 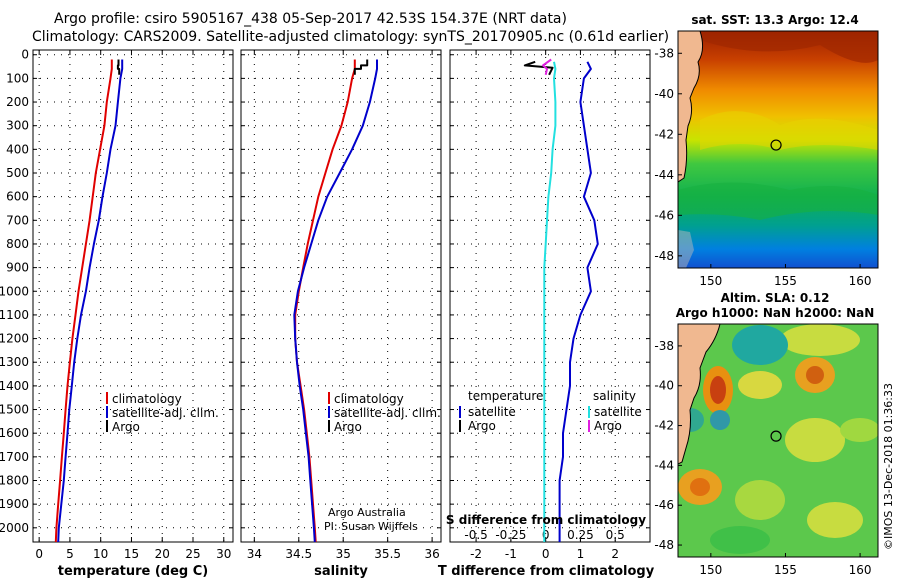 What do you see at coordinates (14, 362) in the screenshot?
I see `y-tick-label: 1300` at bounding box center [14, 362].